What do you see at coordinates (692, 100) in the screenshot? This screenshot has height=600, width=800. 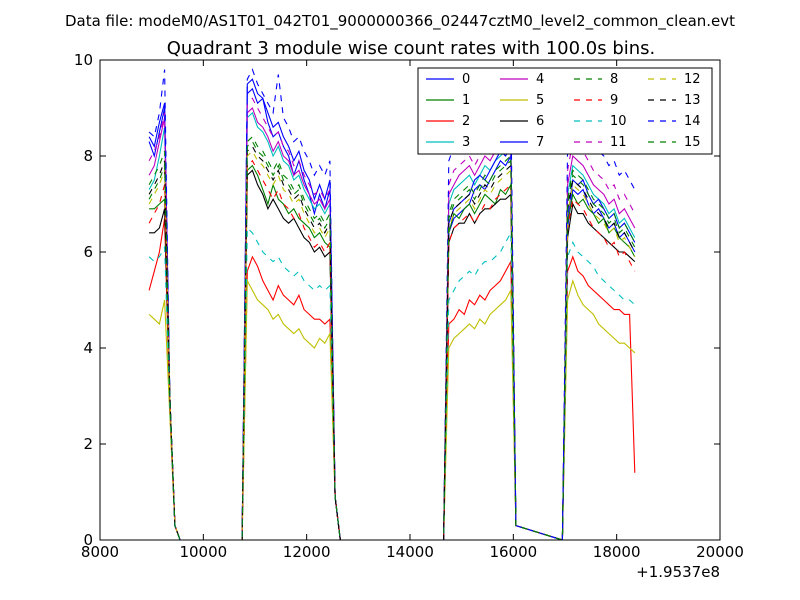 I see `legend-label-13: 13` at bounding box center [692, 100].